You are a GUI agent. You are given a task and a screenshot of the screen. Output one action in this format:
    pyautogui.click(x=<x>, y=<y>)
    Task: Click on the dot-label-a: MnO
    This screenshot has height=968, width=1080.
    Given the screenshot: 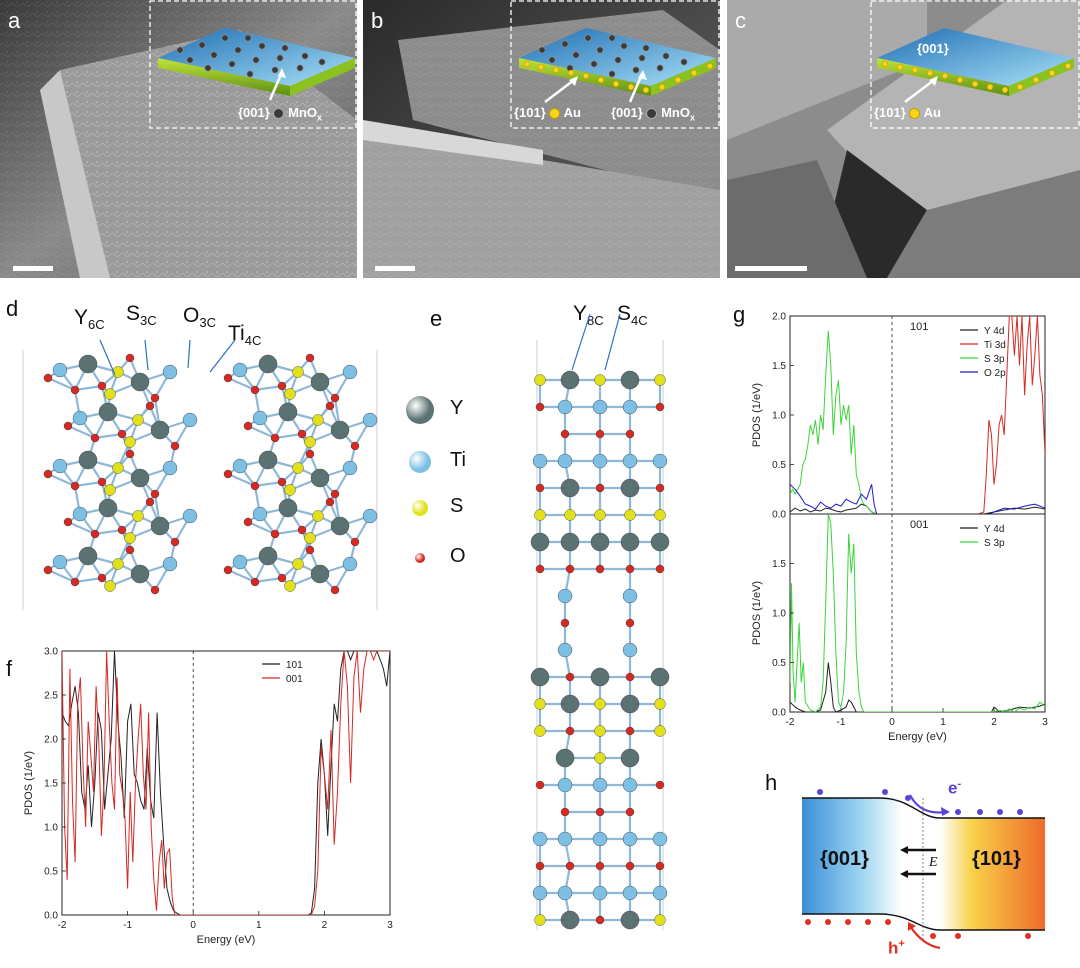 What is the action you would take?
    pyautogui.click(x=302, y=112)
    